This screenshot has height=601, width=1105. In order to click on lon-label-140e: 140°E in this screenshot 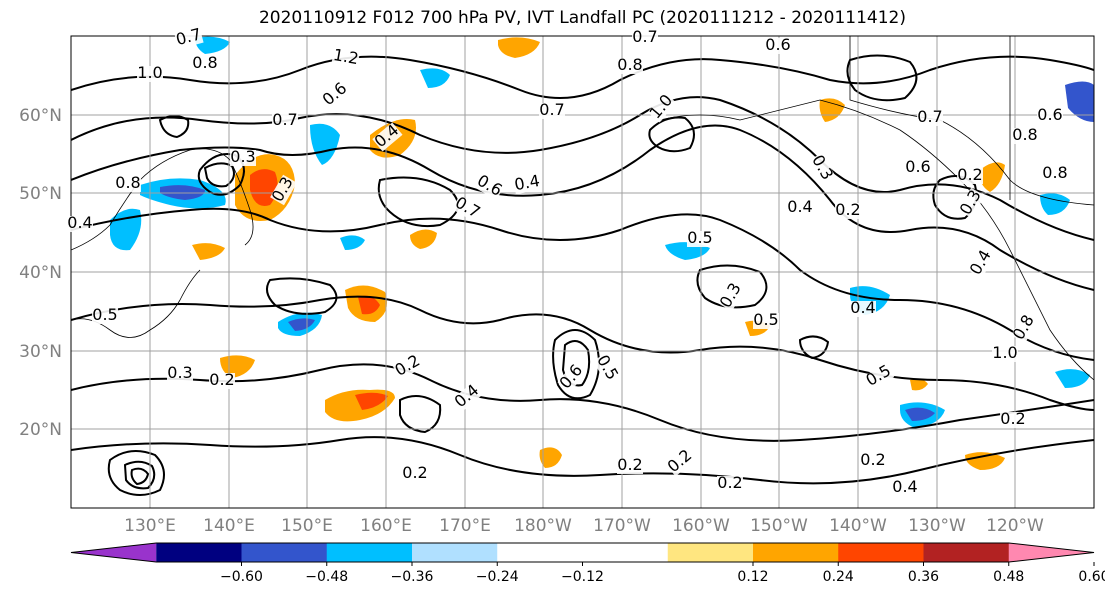, I will do `click(229, 526)`.